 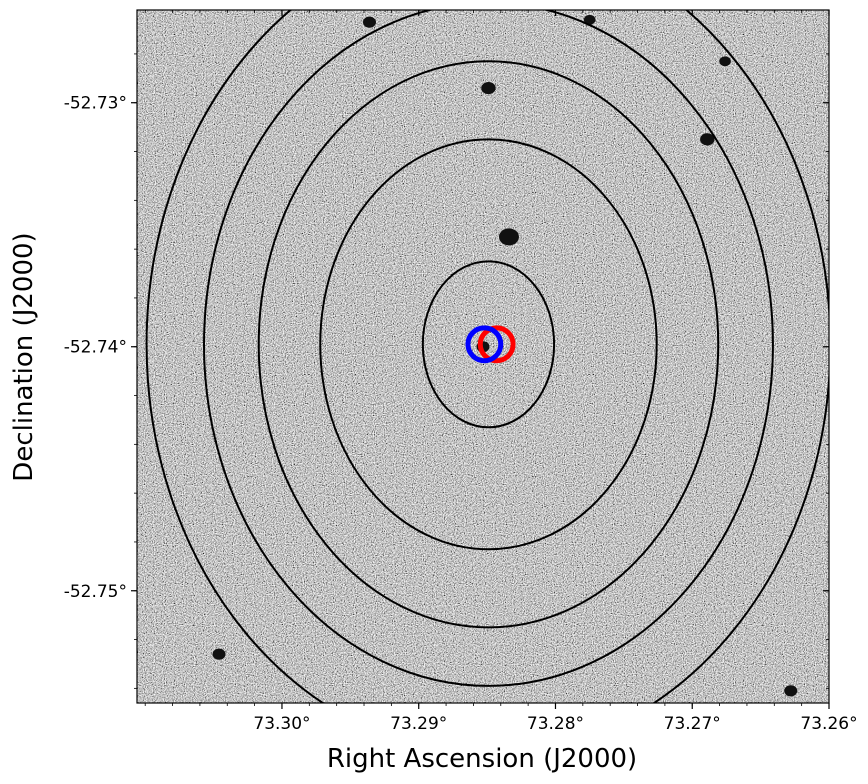 I want to click on y-axis-label: Declination (J2000), so click(x=24, y=356).